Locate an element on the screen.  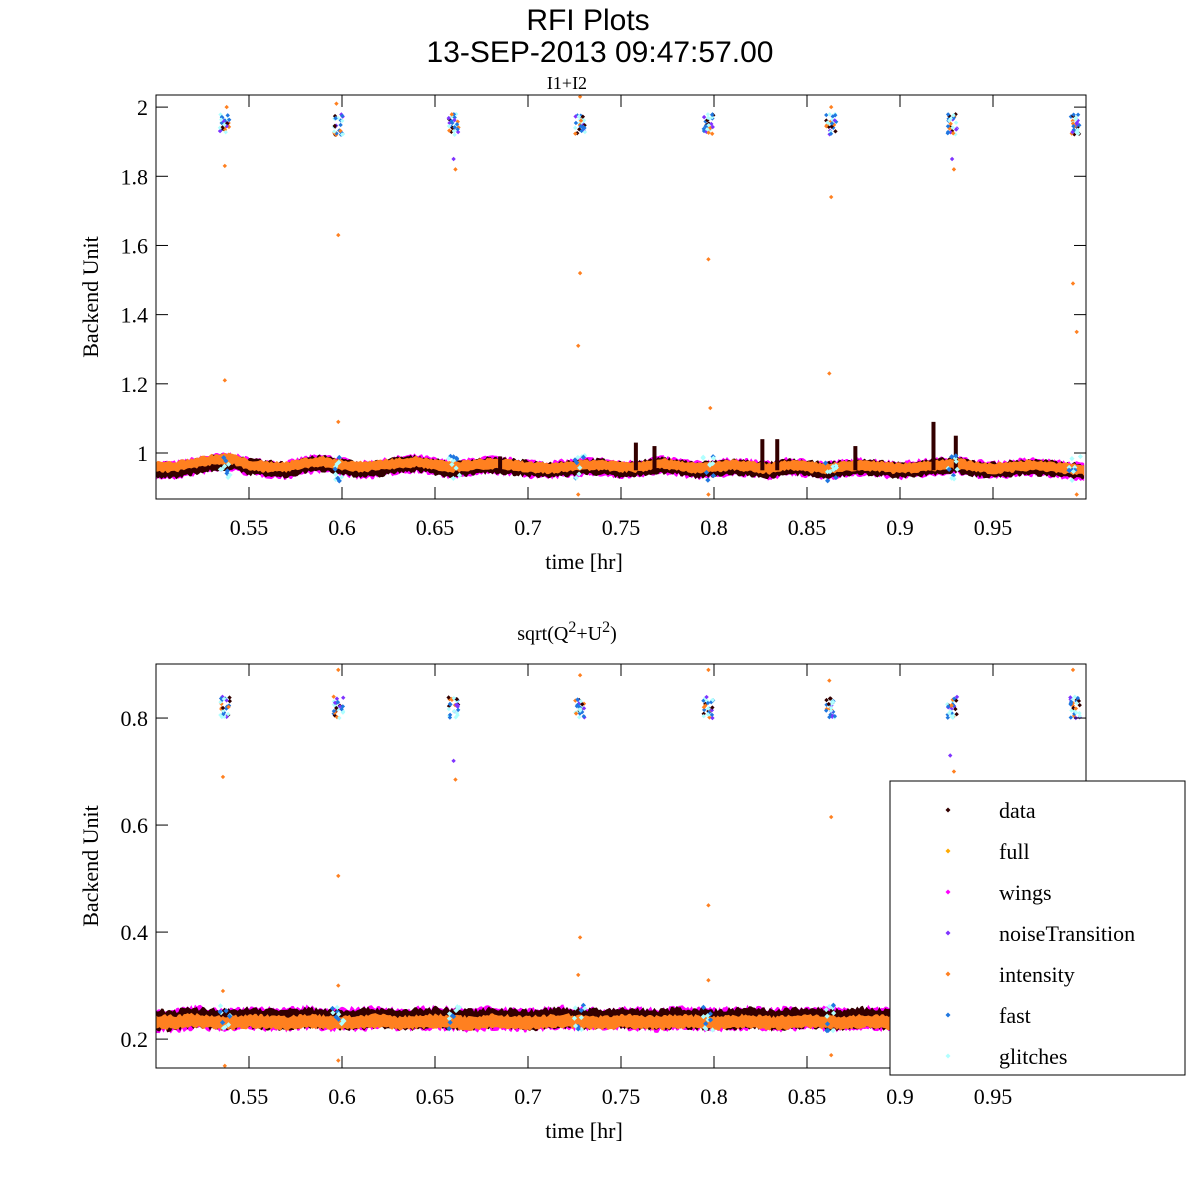
y-tick-label: 0.2 is located at coordinates (135, 1039).